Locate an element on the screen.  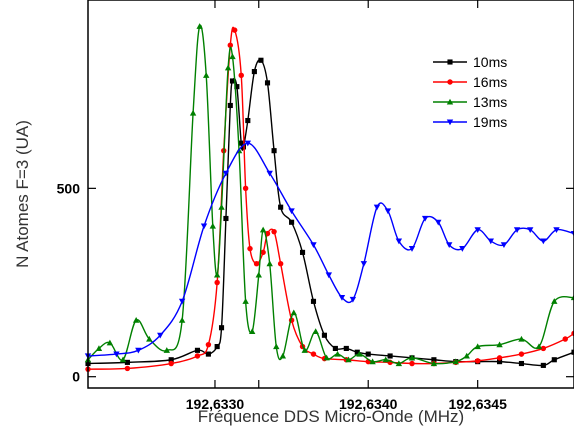
legend: 10ms 16ms 13ms 19ms is located at coordinates (470, 92).